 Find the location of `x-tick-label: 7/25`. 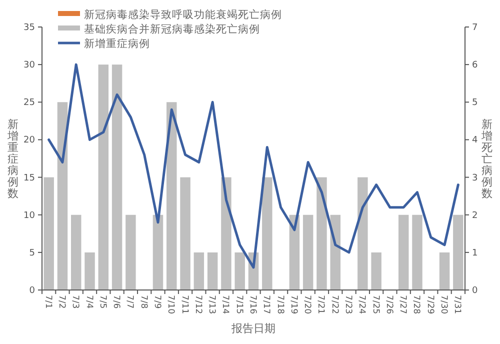

x-tick-label: 7/25 is located at coordinates (375, 304).